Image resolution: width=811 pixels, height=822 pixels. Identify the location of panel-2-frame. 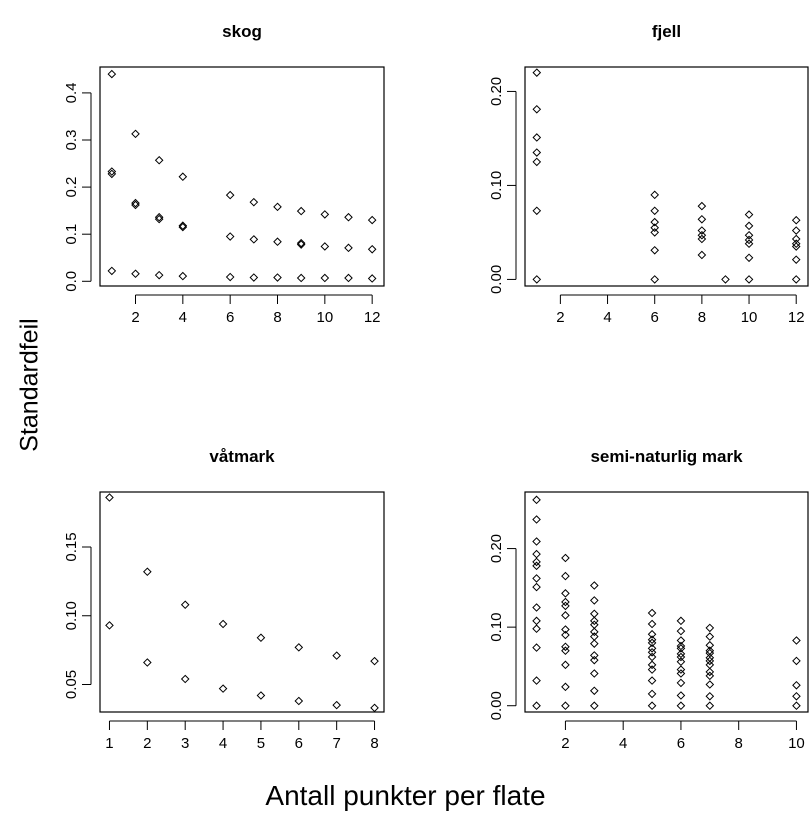
(666, 176).